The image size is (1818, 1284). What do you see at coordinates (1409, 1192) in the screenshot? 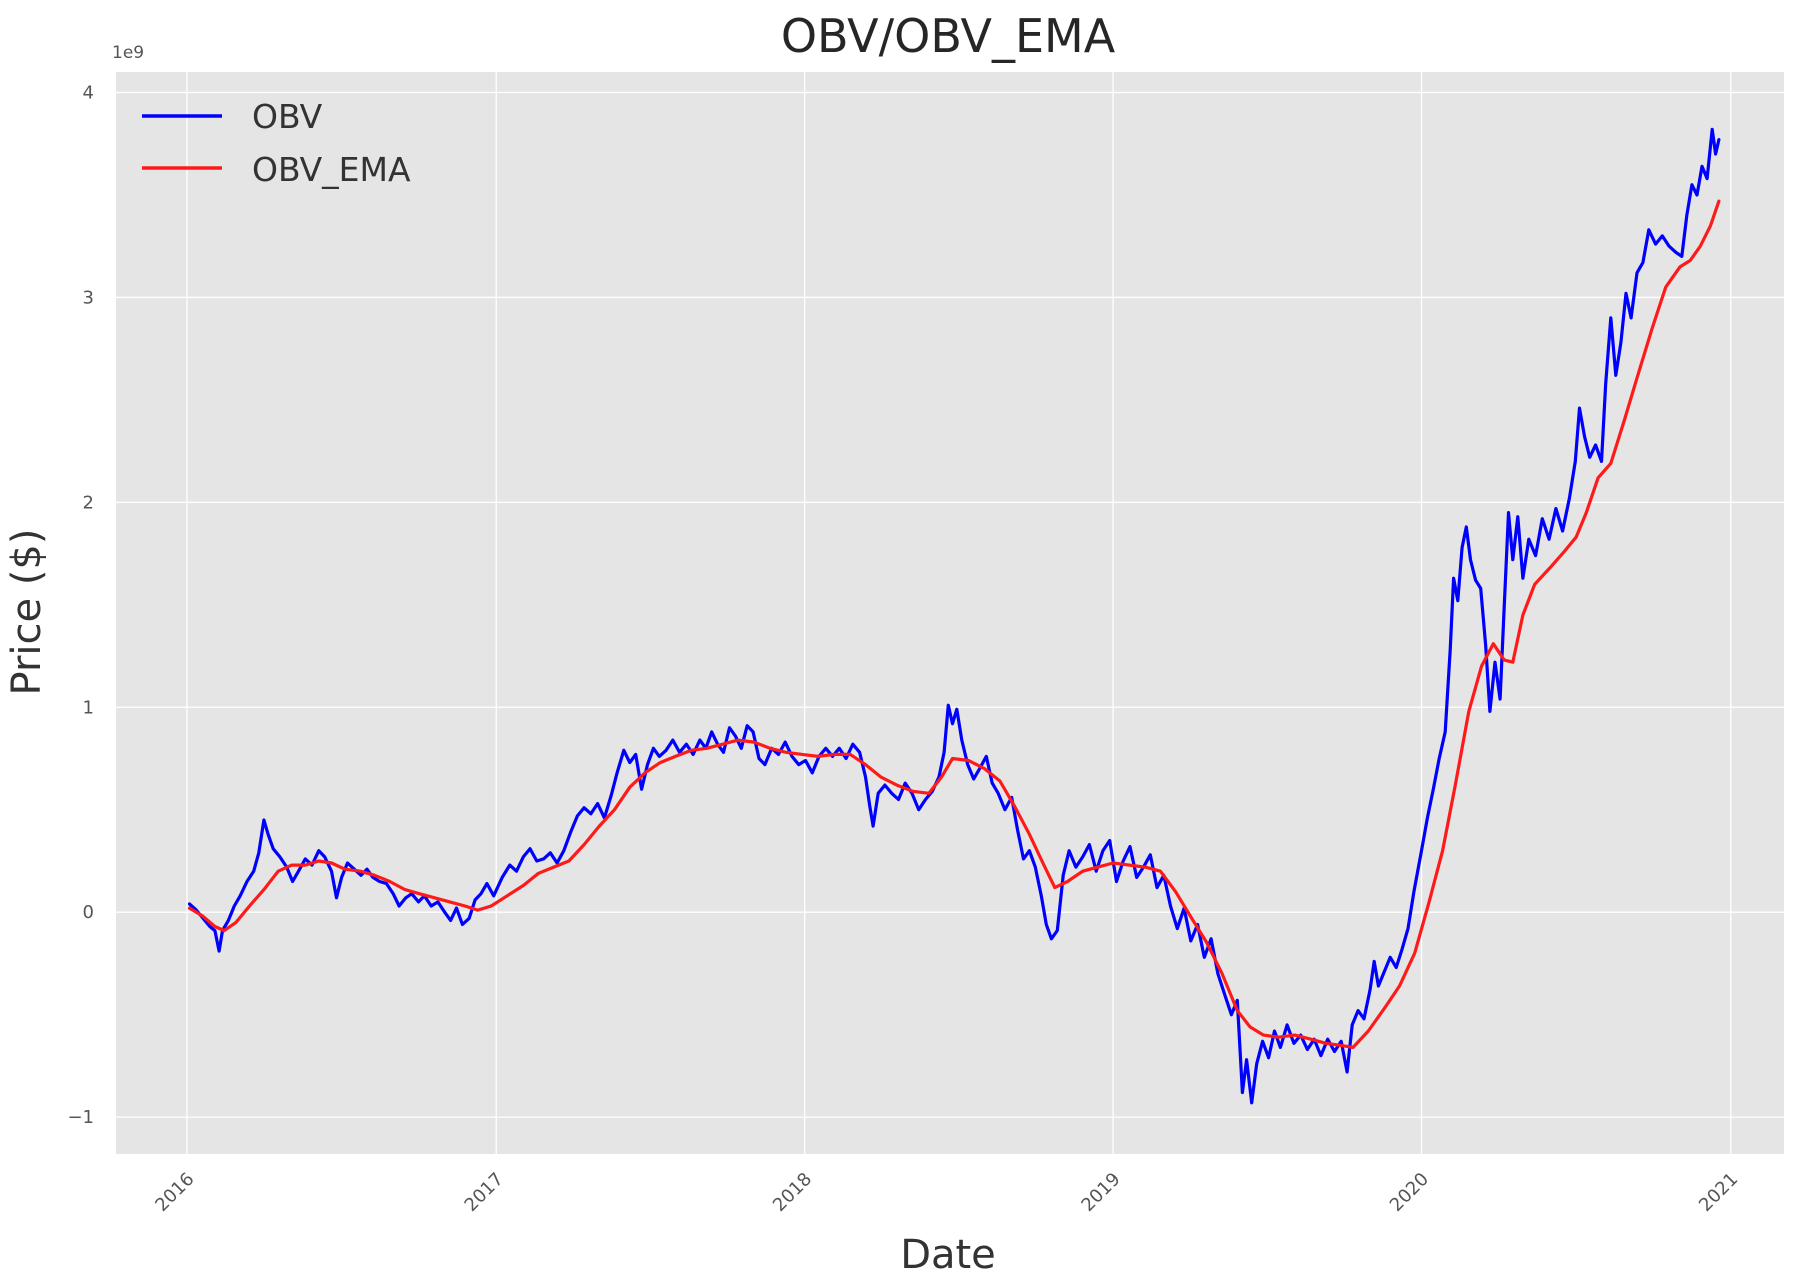
I see `x-tick-label: 2020` at bounding box center [1409, 1192].